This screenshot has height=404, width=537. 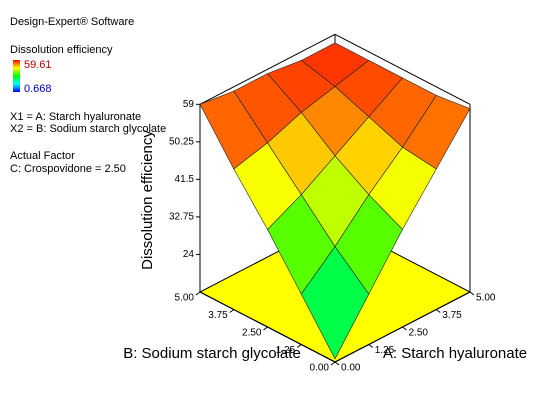 What do you see at coordinates (72, 22) in the screenshot?
I see `software-name: Design-Expert® Software` at bounding box center [72, 22].